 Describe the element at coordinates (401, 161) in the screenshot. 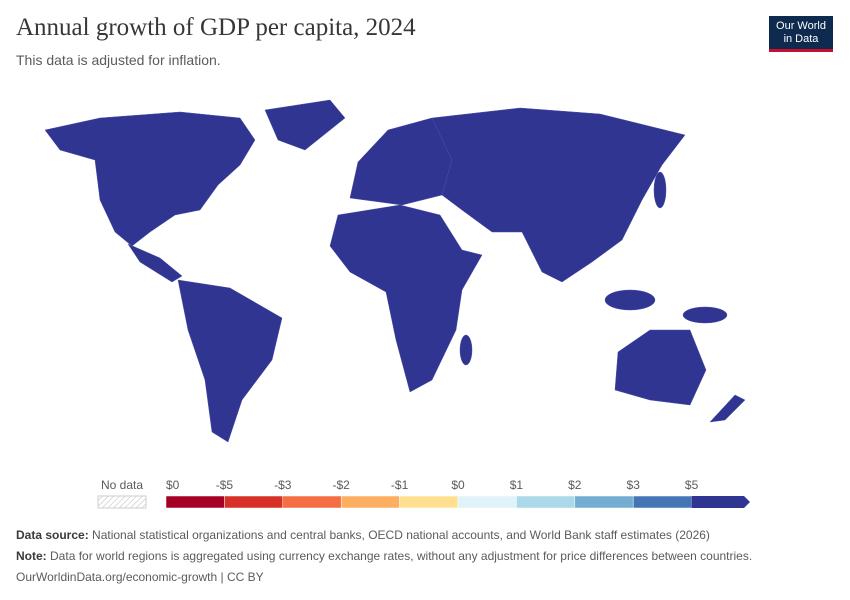

I see `europe` at that location.